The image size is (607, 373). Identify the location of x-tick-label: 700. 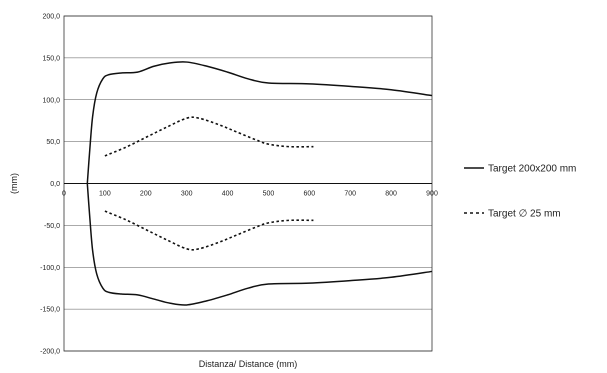
(350, 194).